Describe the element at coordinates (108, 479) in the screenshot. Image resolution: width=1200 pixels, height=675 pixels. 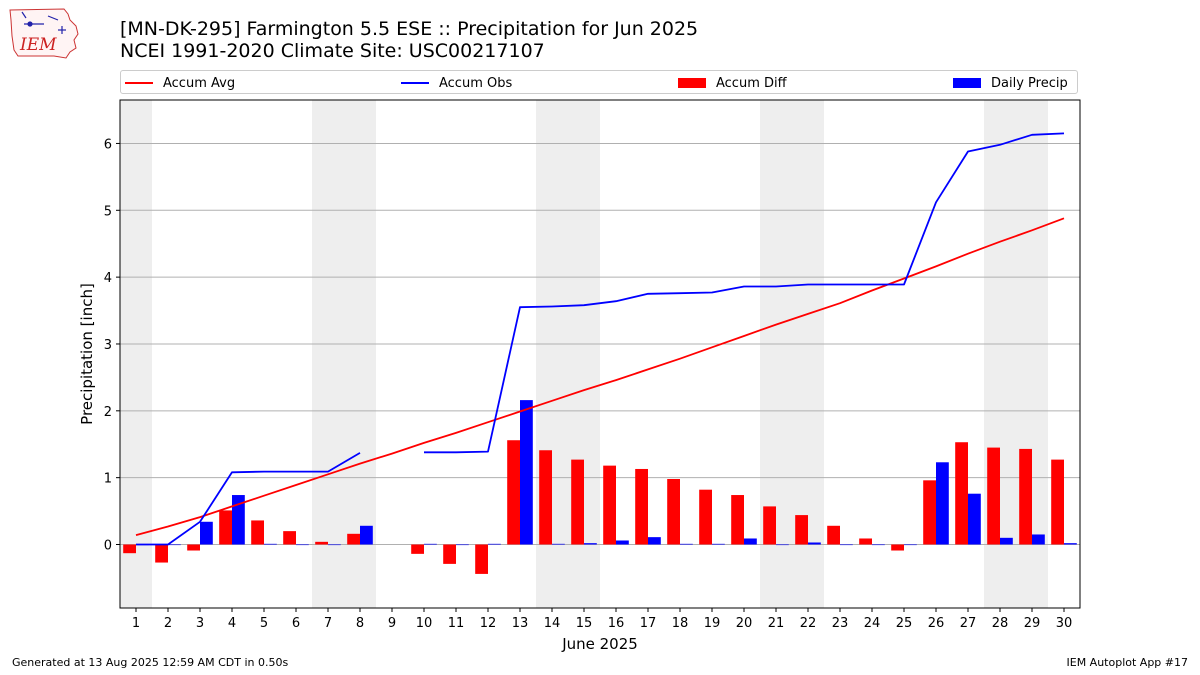
I see `y-tick-label: 1` at that location.